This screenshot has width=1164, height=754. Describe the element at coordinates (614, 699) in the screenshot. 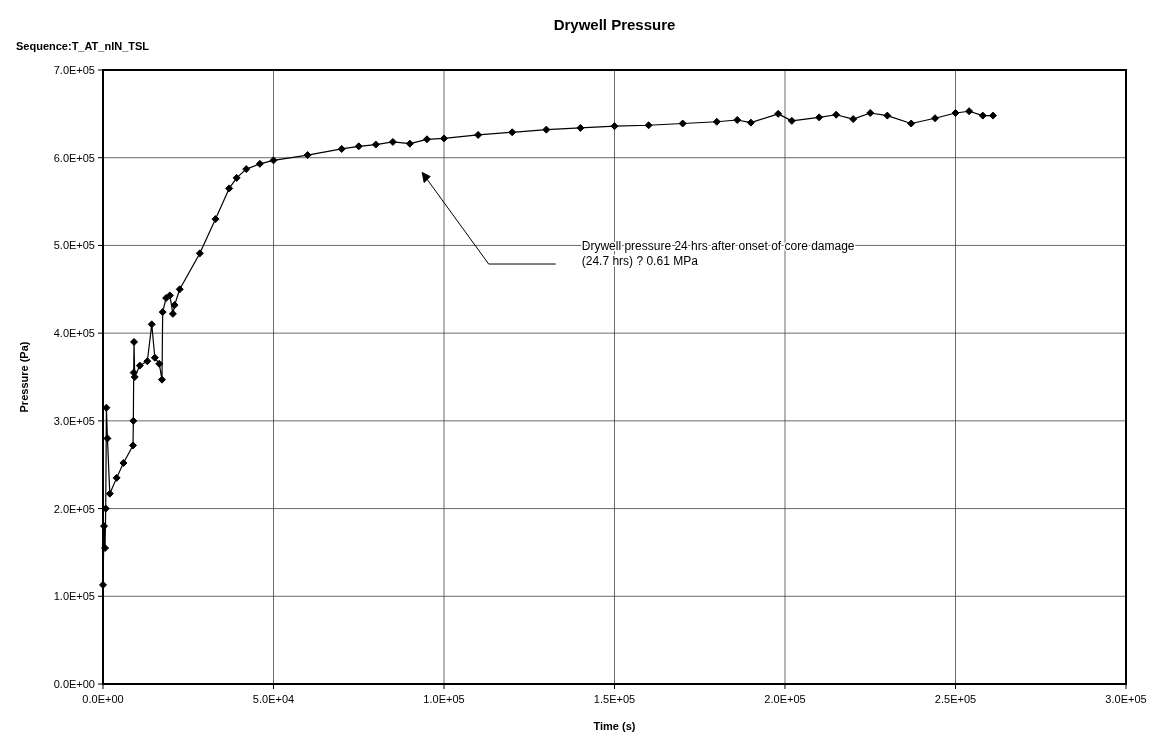

I see `x-tick-label: 1.5E+05` at that location.